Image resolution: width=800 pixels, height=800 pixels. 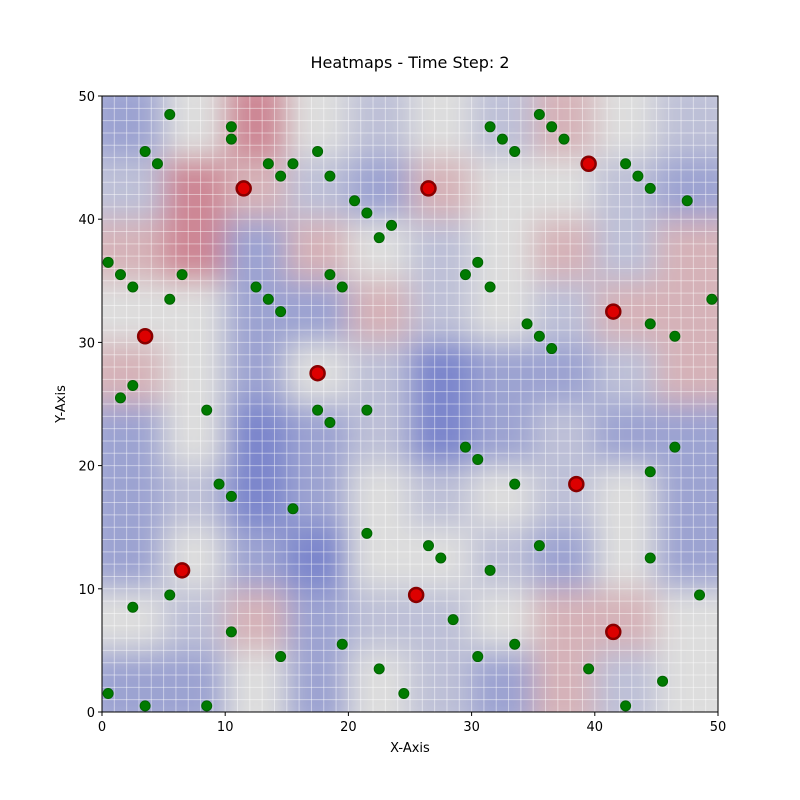 What do you see at coordinates (718, 727) in the screenshot?
I see `x-tick-label: 50` at bounding box center [718, 727].